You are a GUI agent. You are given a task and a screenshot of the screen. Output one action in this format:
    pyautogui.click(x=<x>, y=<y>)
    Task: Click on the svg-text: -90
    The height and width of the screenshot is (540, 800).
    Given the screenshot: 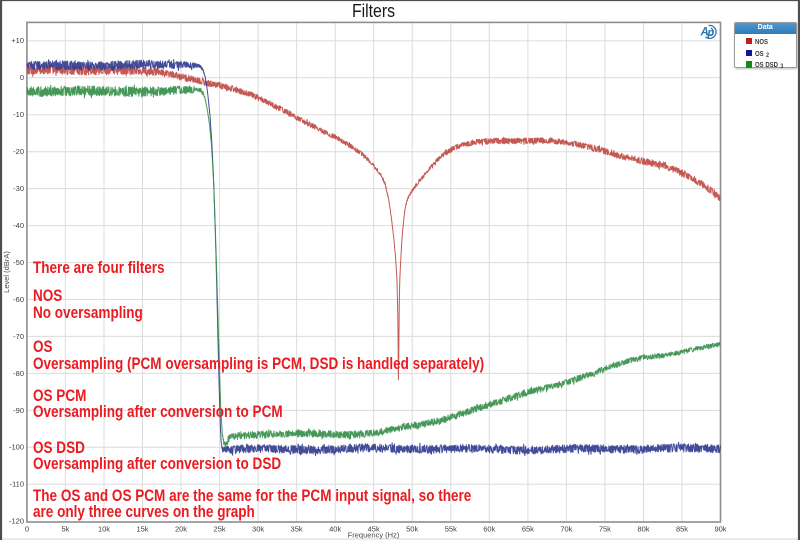 What is the action you would take?
    pyautogui.click(x=18, y=410)
    